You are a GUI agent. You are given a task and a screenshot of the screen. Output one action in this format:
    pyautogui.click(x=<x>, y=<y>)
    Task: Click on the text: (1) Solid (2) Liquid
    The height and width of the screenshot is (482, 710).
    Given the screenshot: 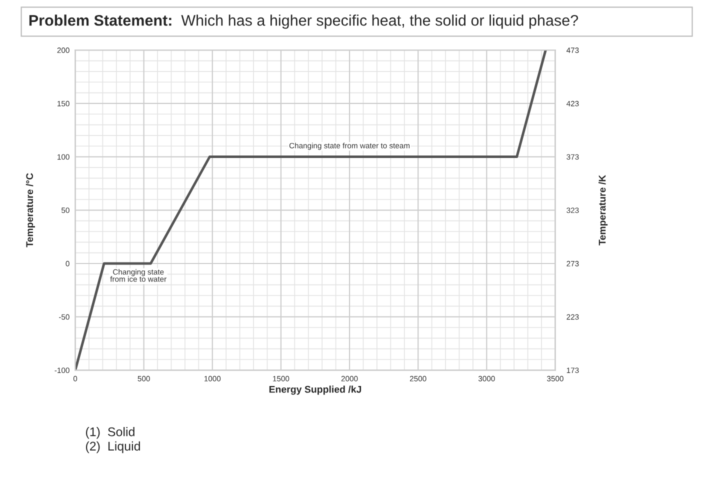 What is the action you would take?
    pyautogui.click(x=113, y=440)
    